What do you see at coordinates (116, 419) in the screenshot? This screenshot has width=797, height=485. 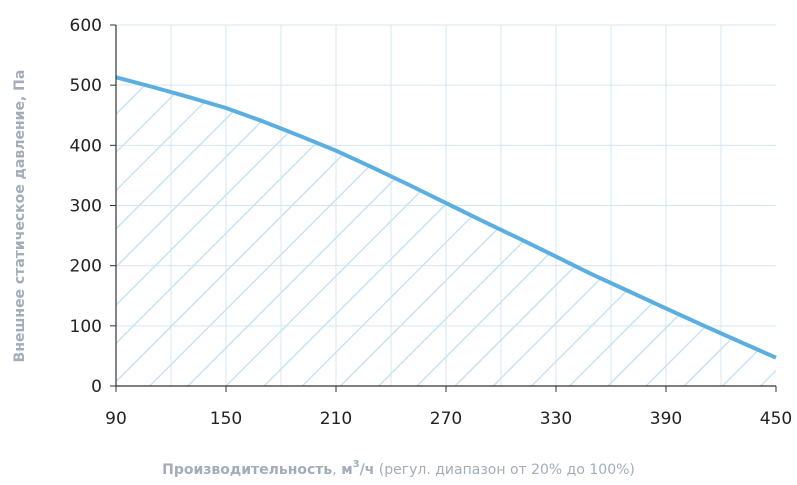 I see `x-tick-label: 90` at bounding box center [116, 419].